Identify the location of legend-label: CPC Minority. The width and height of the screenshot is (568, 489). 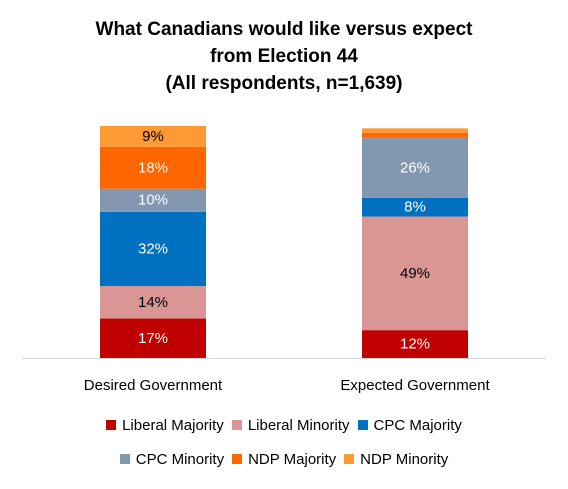
(180, 459).